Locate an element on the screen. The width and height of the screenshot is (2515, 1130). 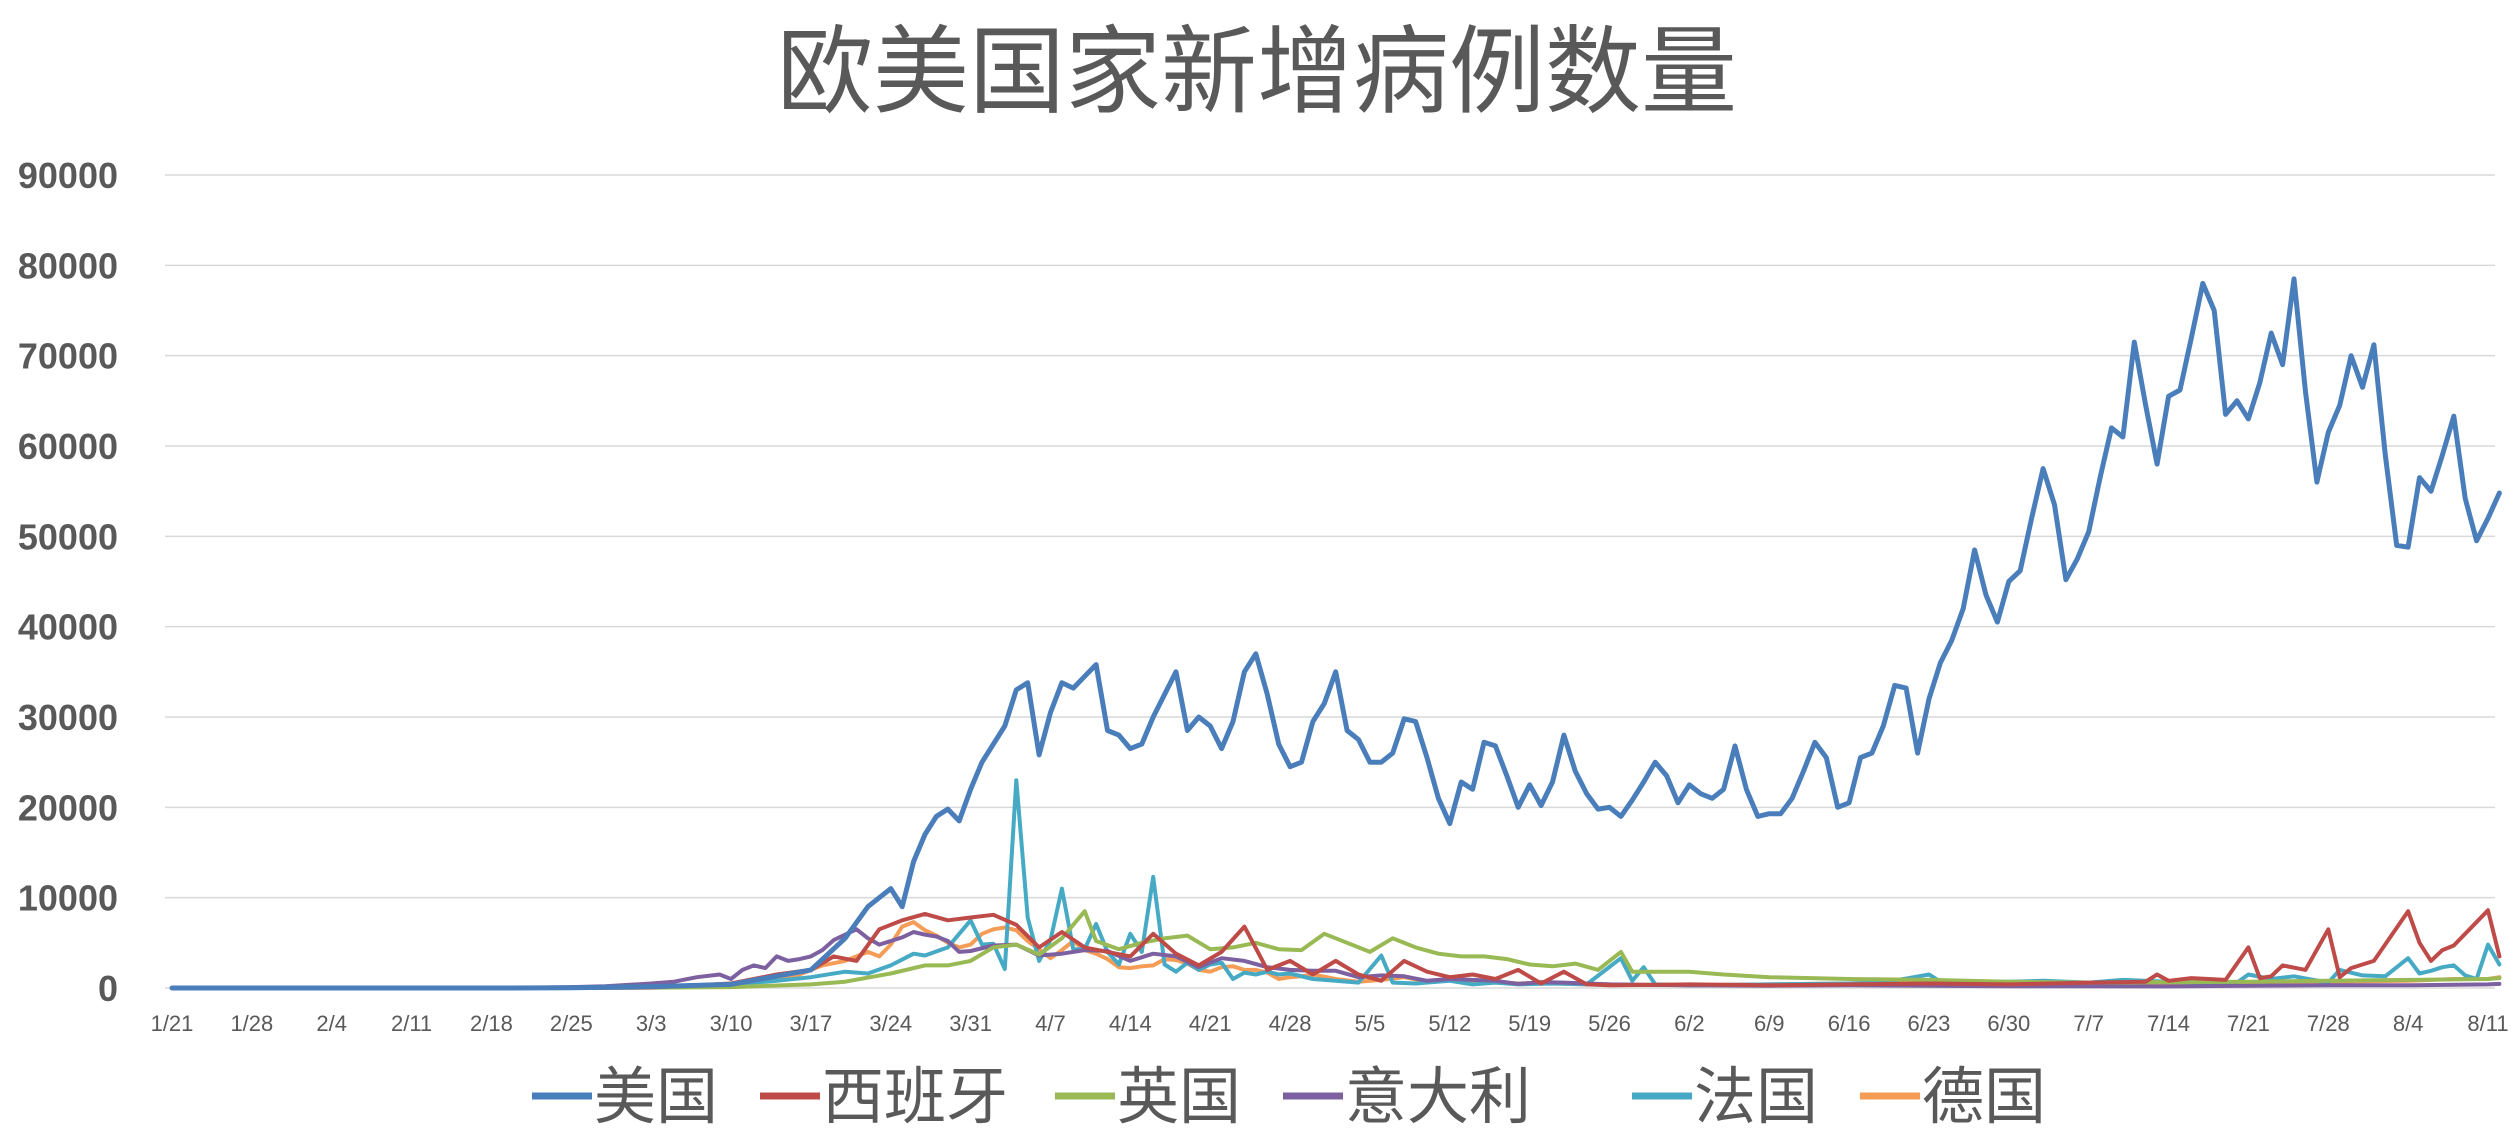
legend-item-法国: 法国 is located at coordinates (1725, 1095).